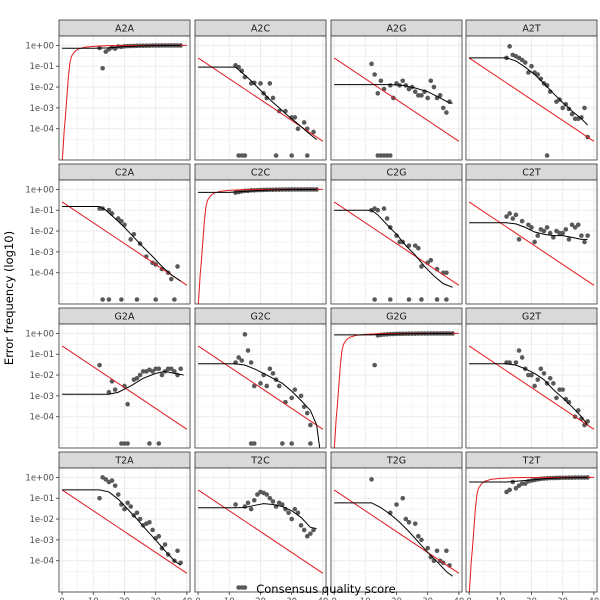 The width and height of the screenshot is (600, 600). What do you see at coordinates (396, 461) in the screenshot?
I see `panel-strip-label: T2G` at bounding box center [396, 461].